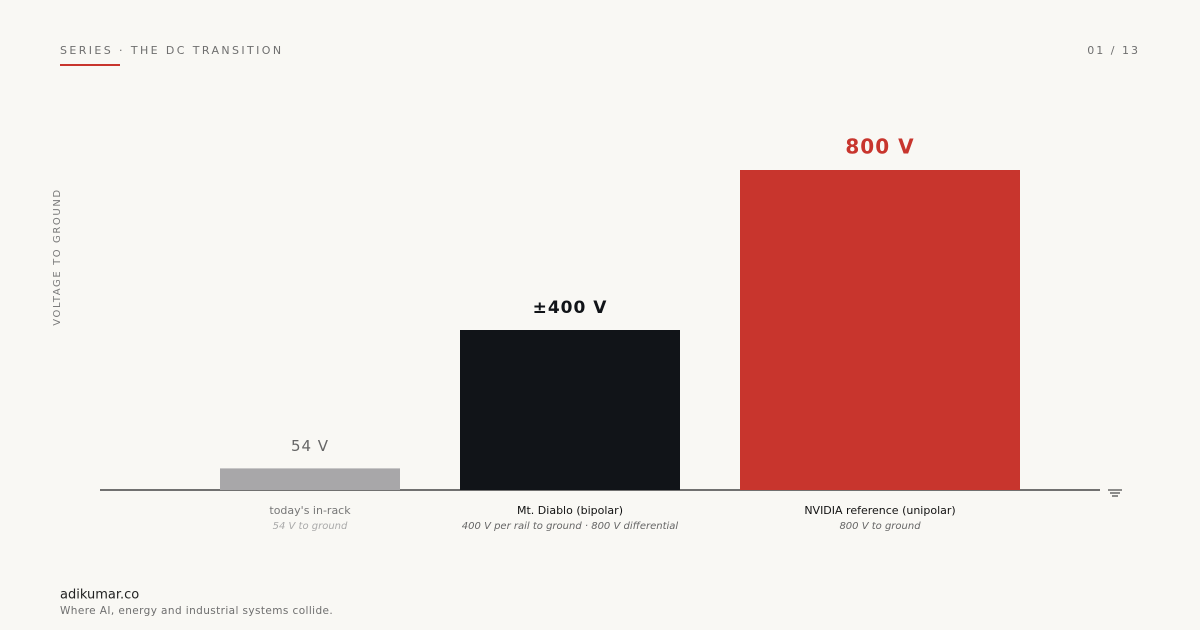 Image resolution: width=1200 pixels, height=630 pixels. What do you see at coordinates (879, 510) in the screenshot?
I see `x-tick-label: NVIDIA reference (unipolar)` at bounding box center [879, 510].